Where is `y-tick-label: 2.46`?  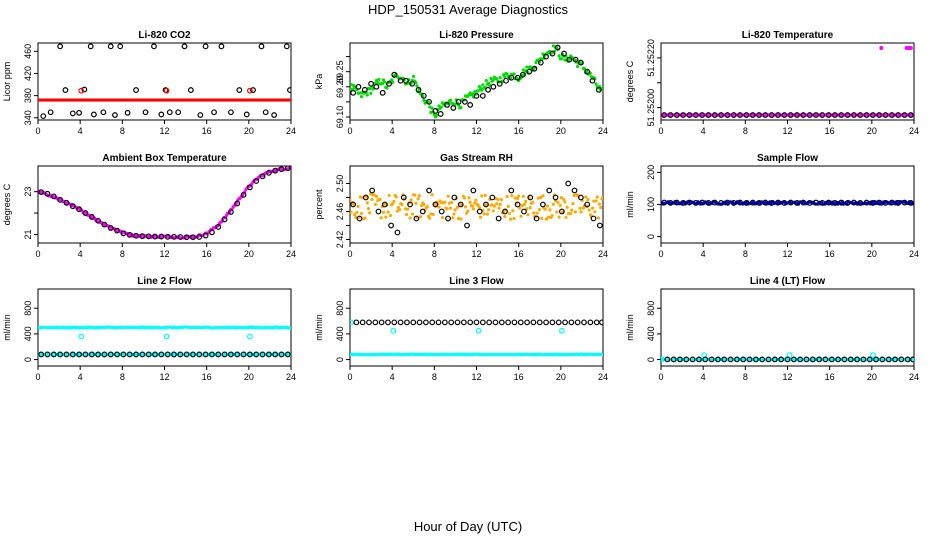 y-tick-label: 2.46 is located at coordinates (340, 212).